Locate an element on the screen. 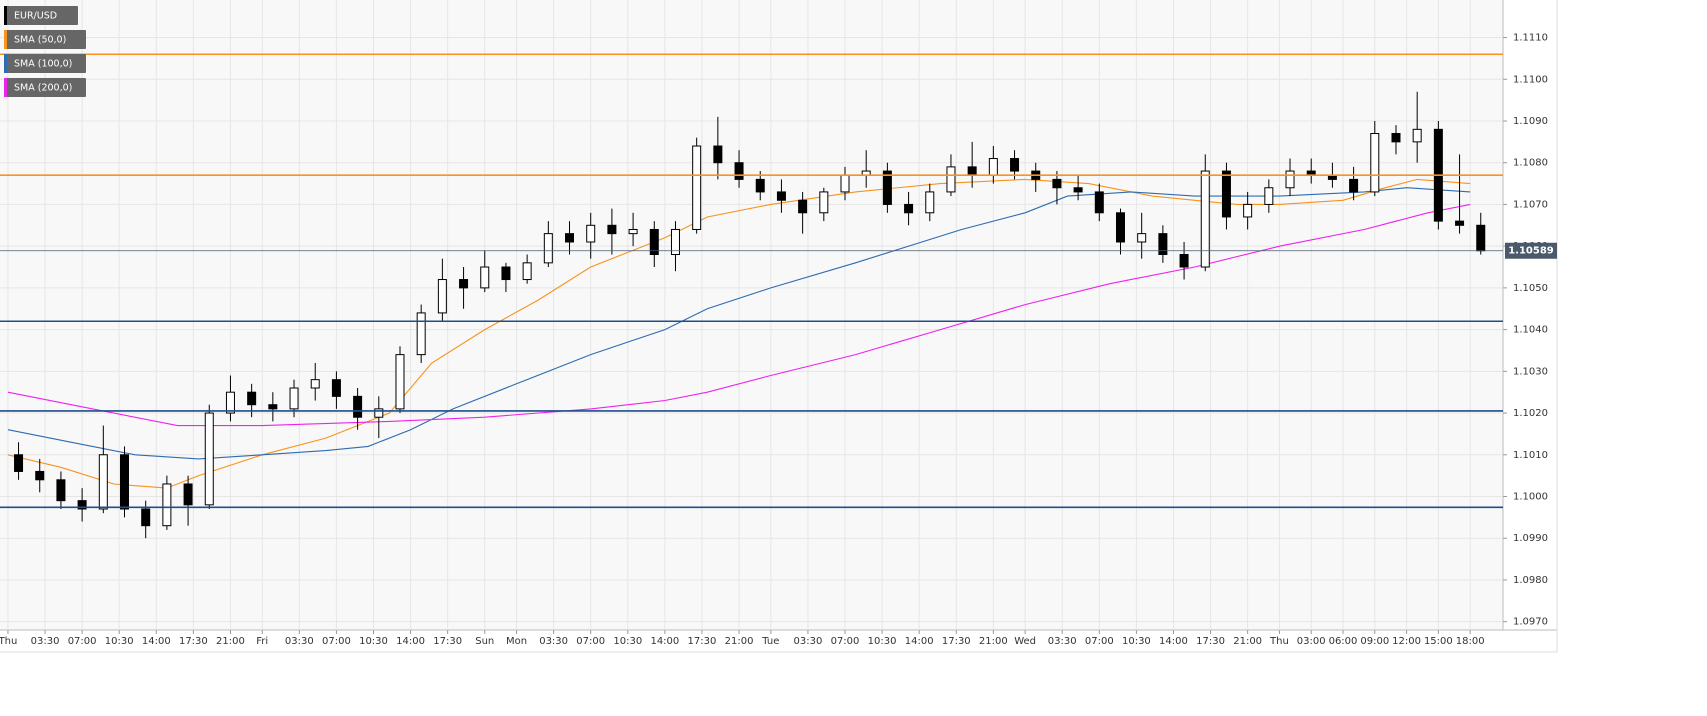 The width and height of the screenshot is (1707, 716). x-tick-label: Mon is located at coordinates (516, 641).